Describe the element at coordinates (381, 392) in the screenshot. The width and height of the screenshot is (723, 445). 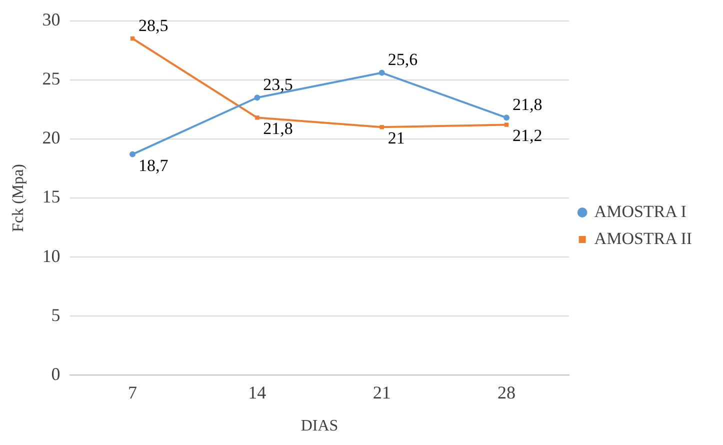
I see `x-tick-label: 21` at that location.